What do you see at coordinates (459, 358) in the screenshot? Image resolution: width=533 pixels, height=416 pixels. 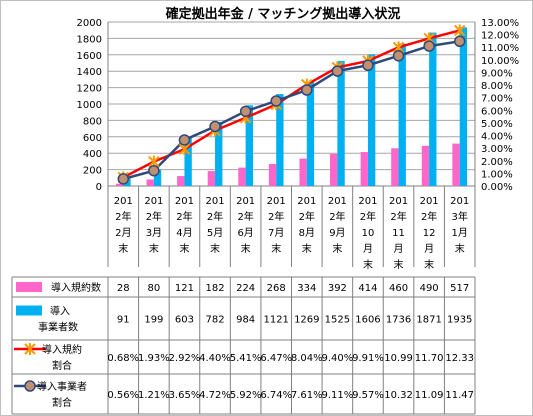 I see `table-cell-value: 12.33` at bounding box center [459, 358].